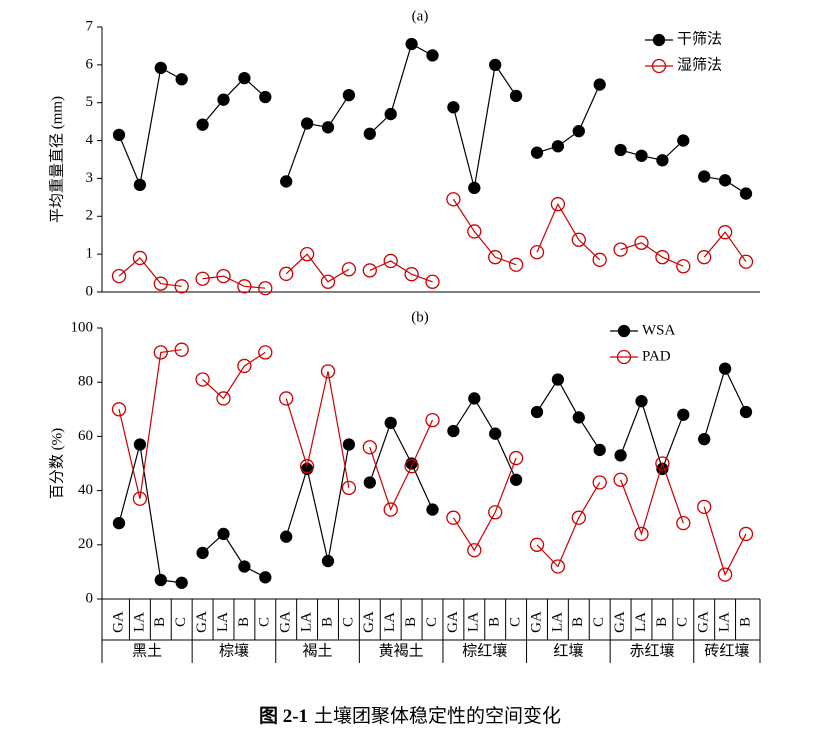  I want to click on y-tick-label: 20, so click(85, 544).